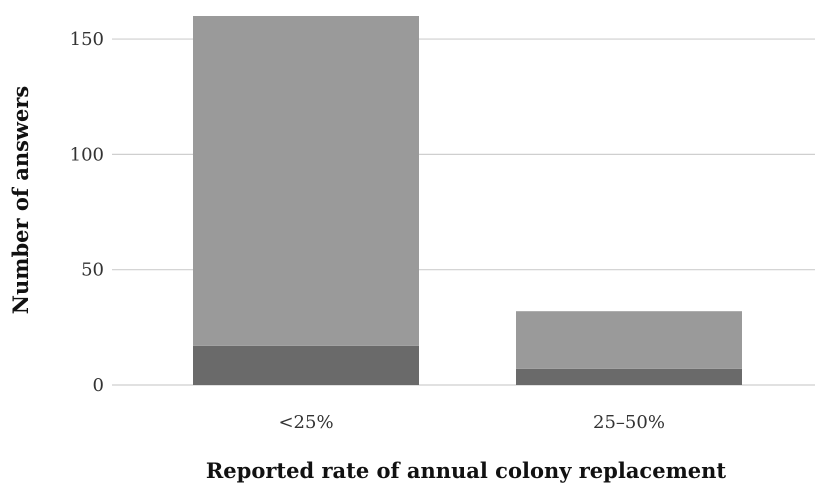 This screenshot has width=815, height=486. Describe the element at coordinates (92, 270) in the screenshot. I see `y-tick-label: 50` at that location.